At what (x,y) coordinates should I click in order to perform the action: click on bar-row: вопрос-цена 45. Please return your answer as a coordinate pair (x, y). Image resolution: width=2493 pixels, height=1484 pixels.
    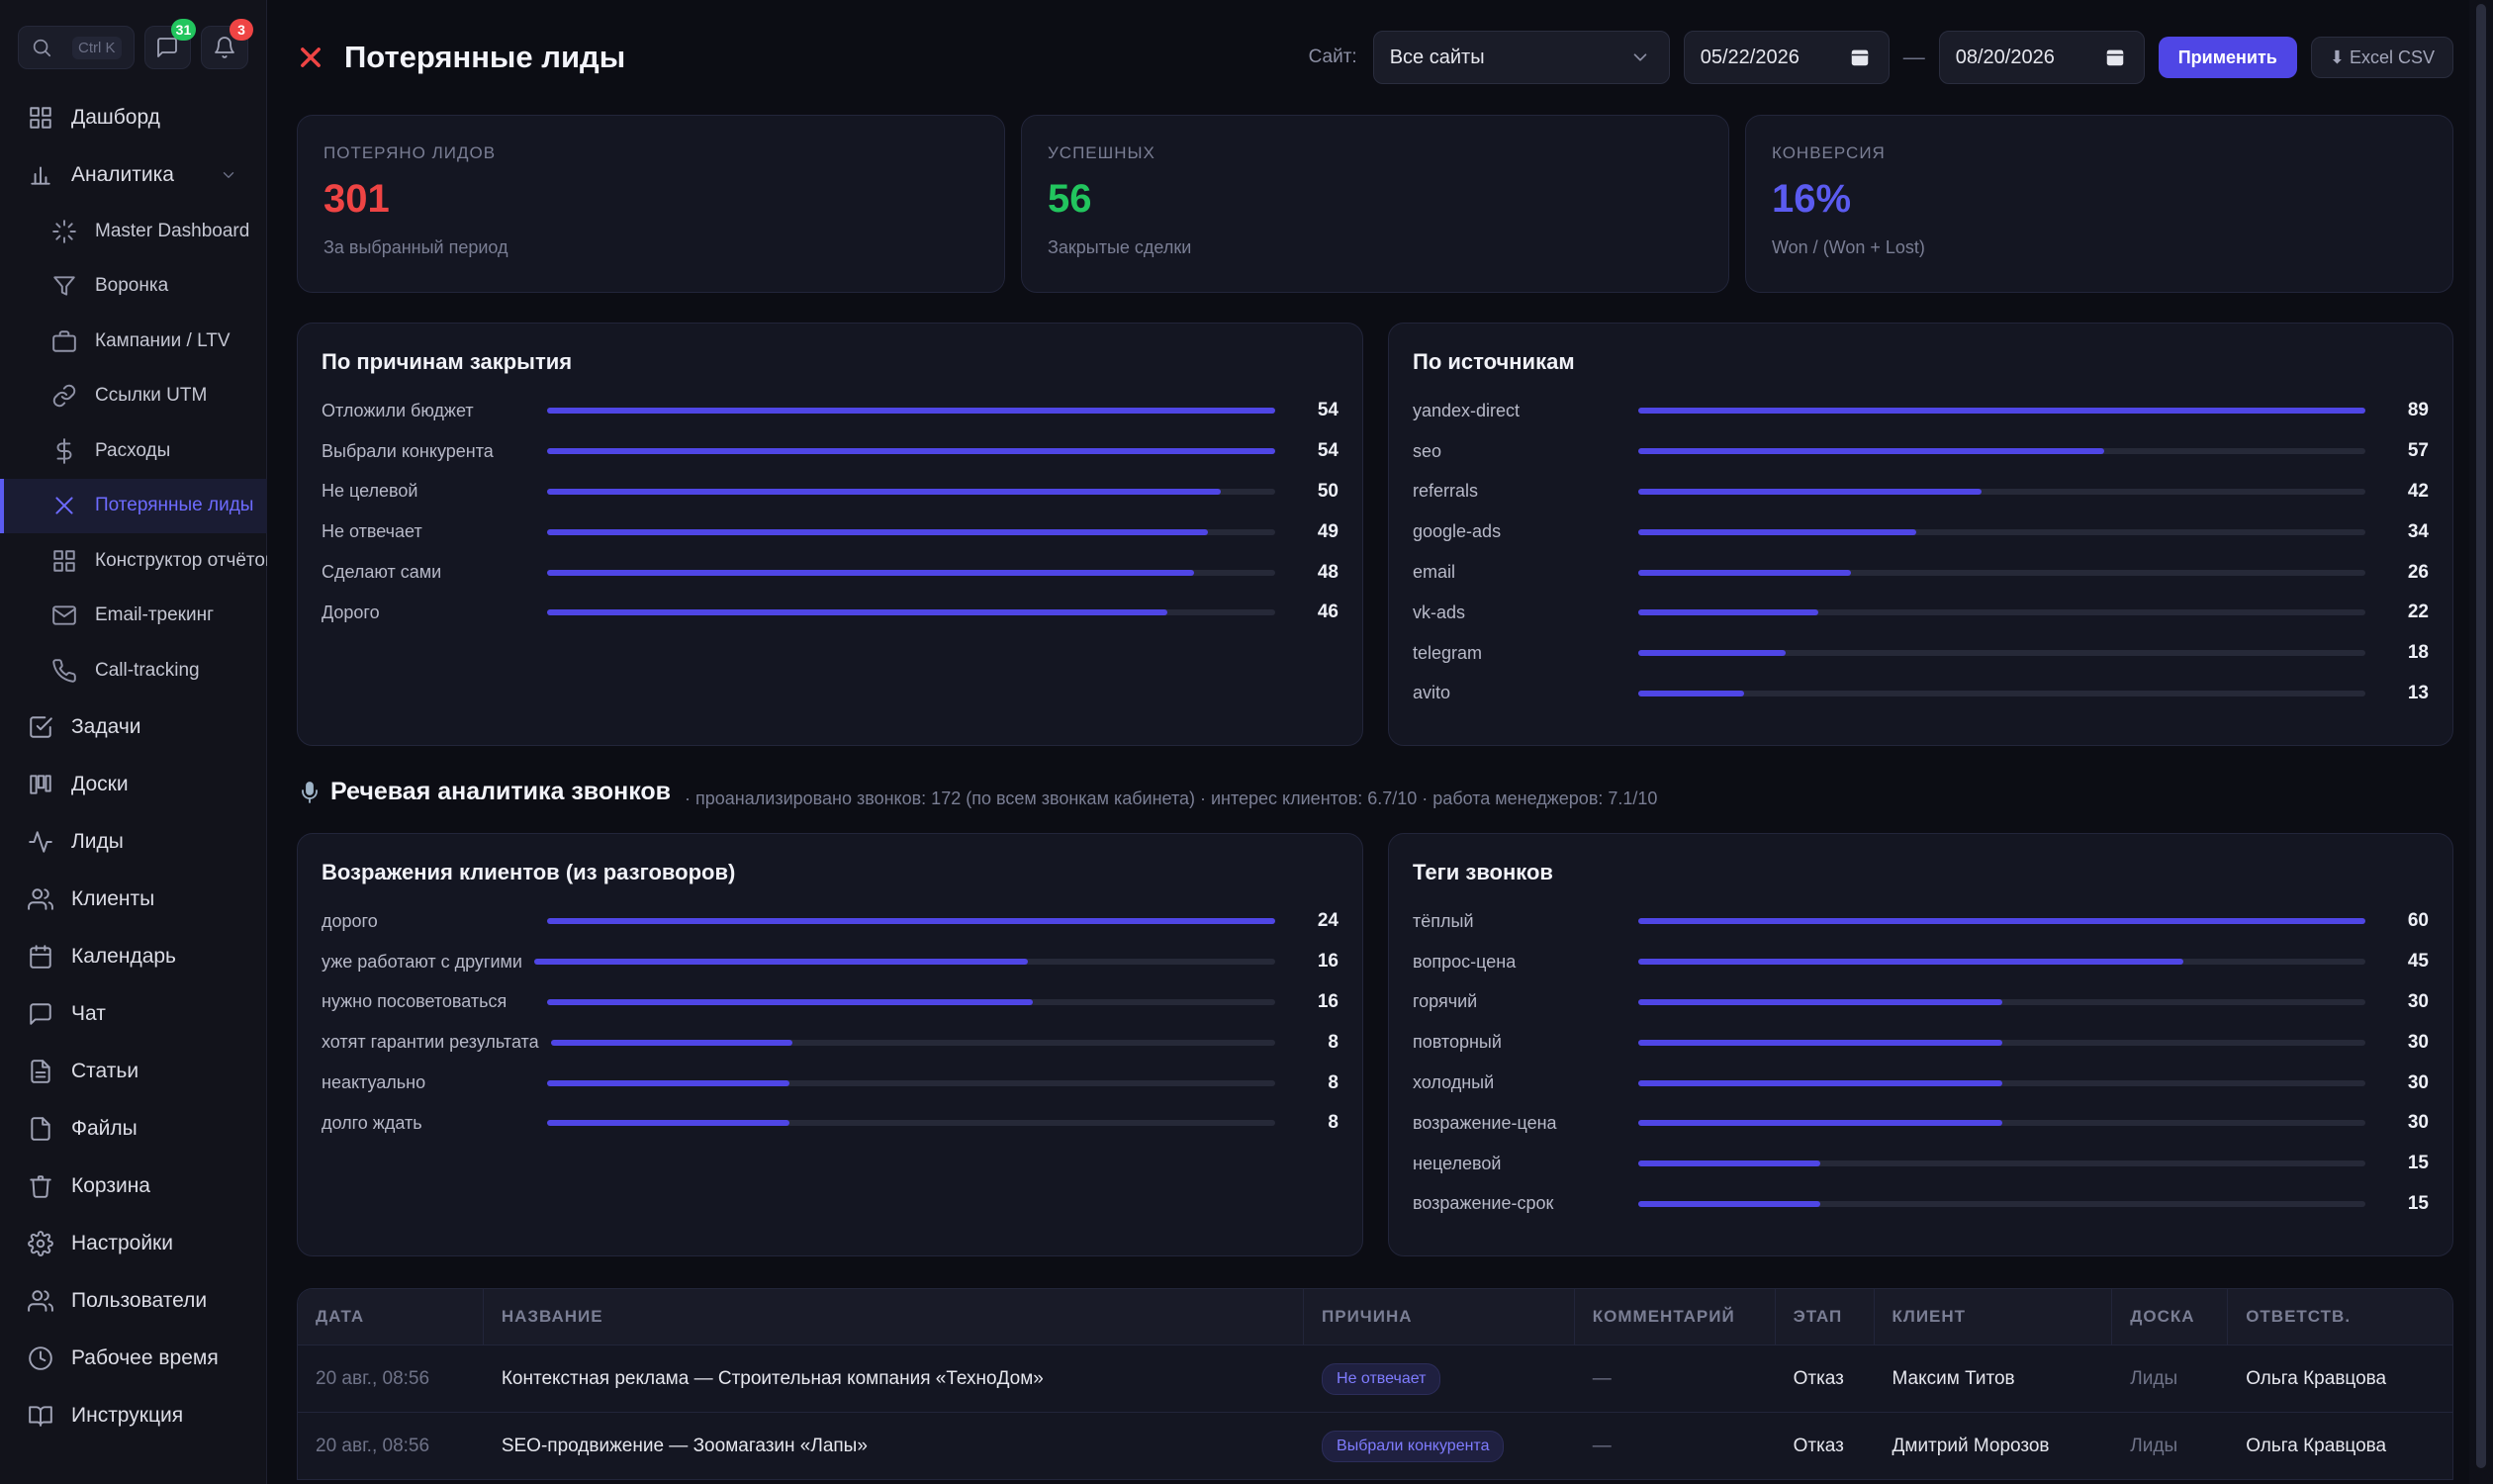
    Looking at the image, I should click on (1921, 962).